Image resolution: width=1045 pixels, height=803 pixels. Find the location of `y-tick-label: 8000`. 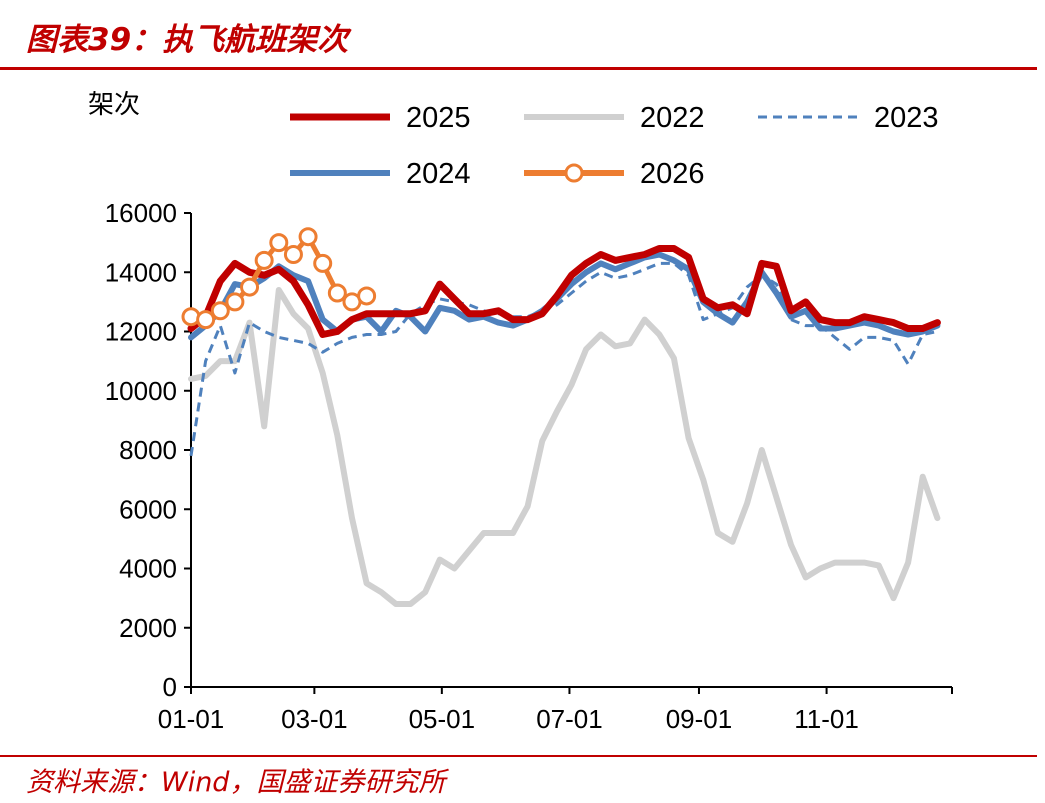

y-tick-label: 8000 is located at coordinates (148, 450).